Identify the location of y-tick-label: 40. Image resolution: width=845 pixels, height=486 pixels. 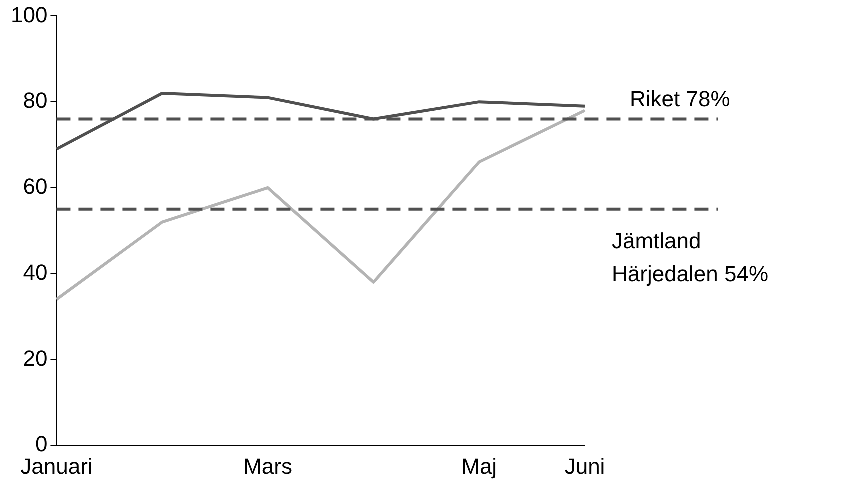
(35, 272).